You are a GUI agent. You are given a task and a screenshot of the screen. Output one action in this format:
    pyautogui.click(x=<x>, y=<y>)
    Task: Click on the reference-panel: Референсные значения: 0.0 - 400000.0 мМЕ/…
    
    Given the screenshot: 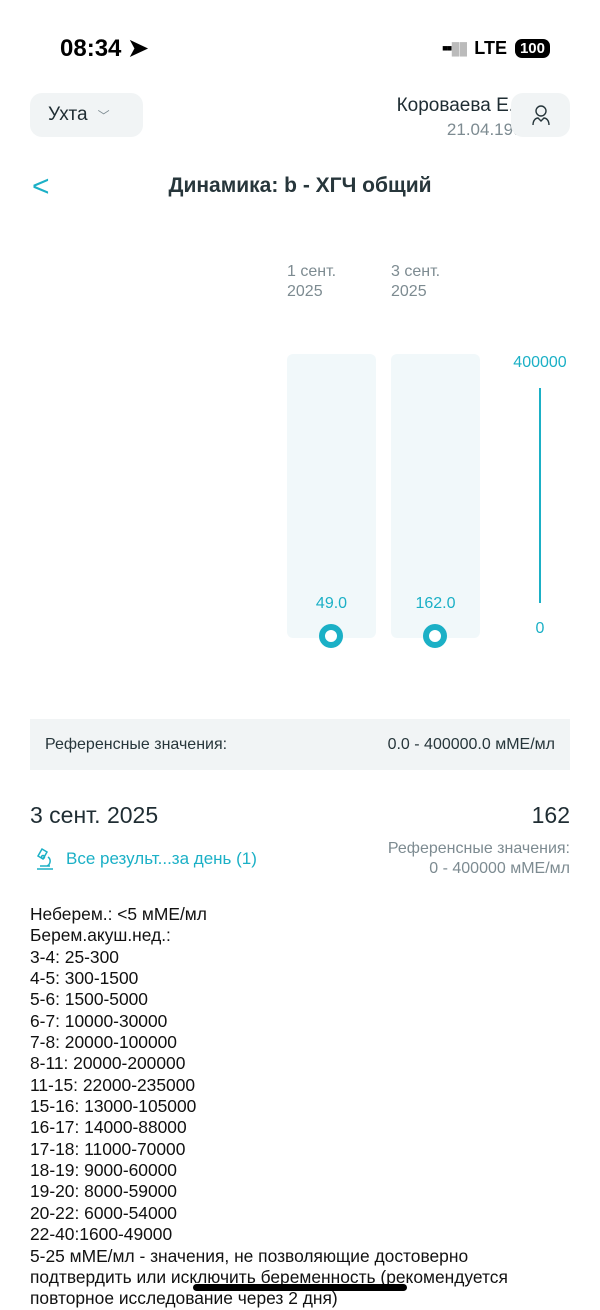 What is the action you would take?
    pyautogui.click(x=300, y=744)
    